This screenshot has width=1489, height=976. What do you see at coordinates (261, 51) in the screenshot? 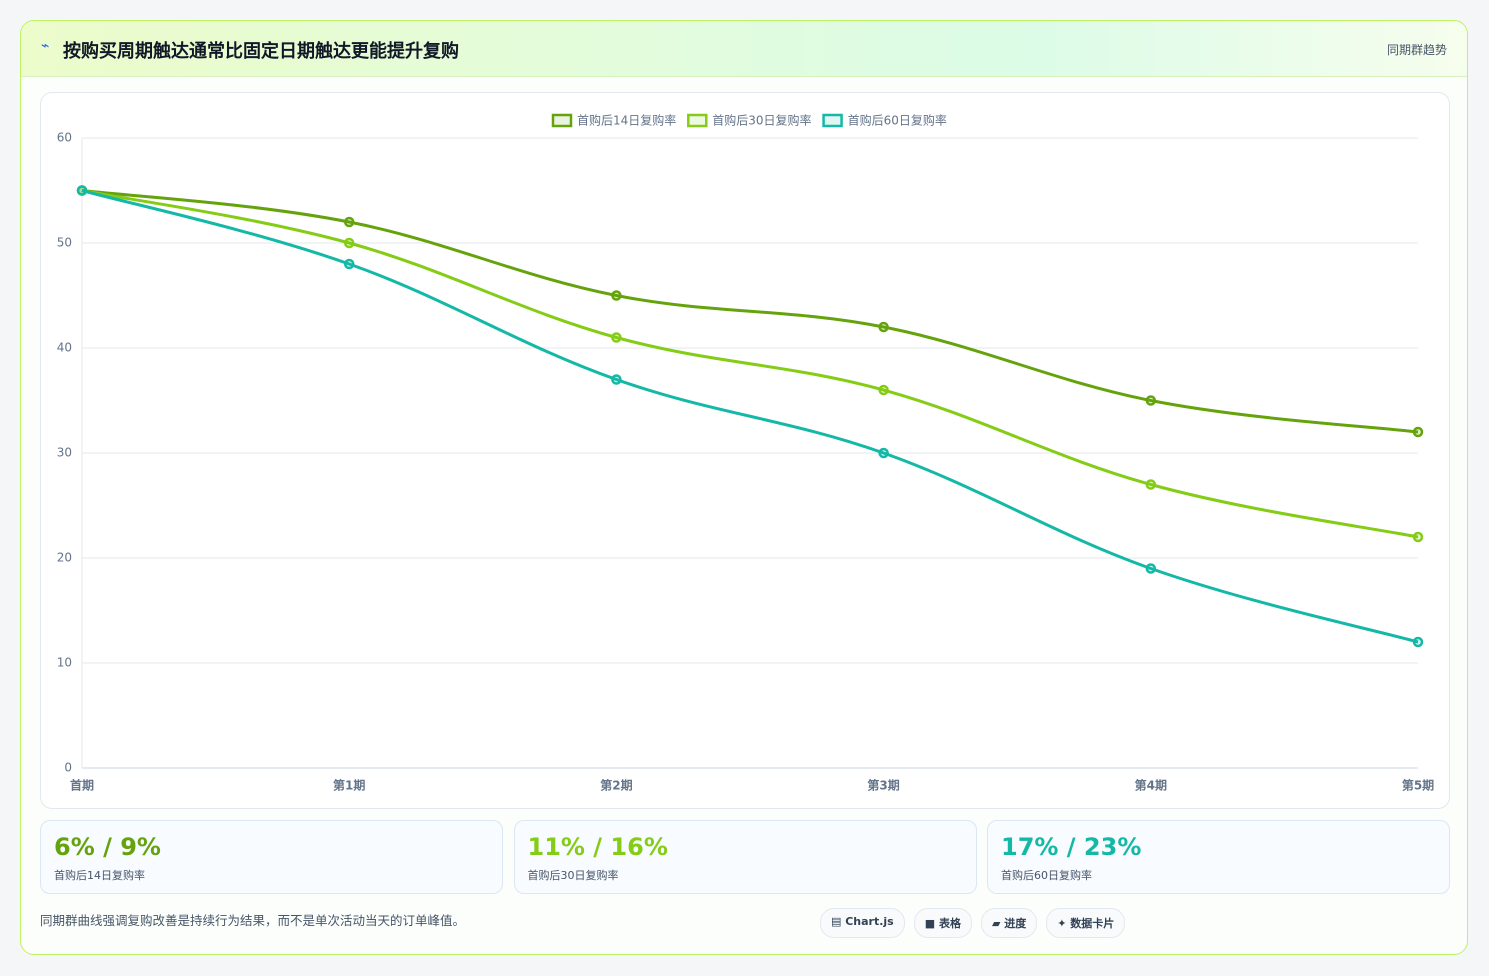
I see `header-title: 按购买周期触达通常比固定日期触达更能提升复购` at bounding box center [261, 51].